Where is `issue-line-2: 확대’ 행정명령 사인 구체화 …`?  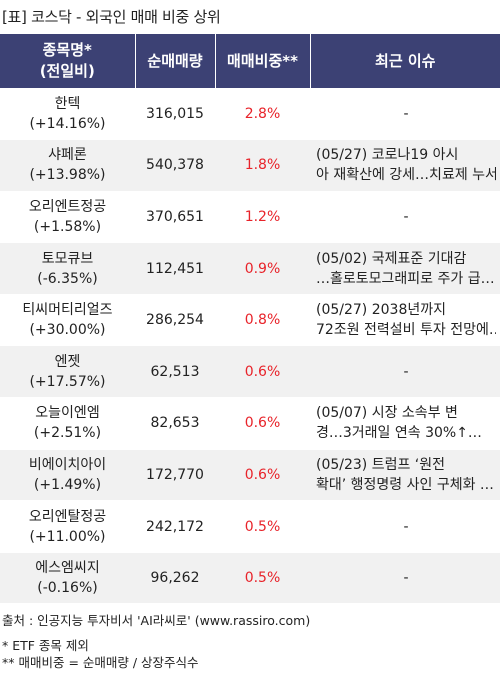
issue-line-2: 확대’ 행정명령 사인 구체화 … is located at coordinates (405, 484).